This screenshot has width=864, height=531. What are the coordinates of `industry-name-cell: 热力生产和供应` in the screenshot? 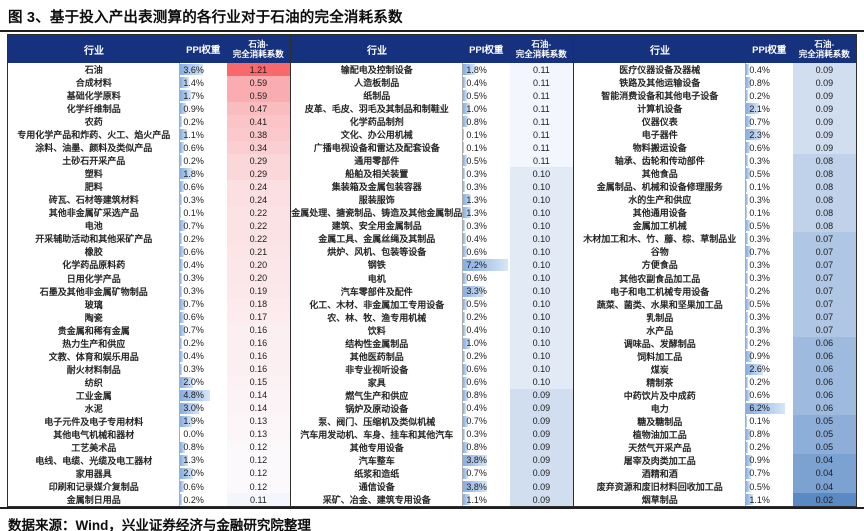 It's located at (94, 343).